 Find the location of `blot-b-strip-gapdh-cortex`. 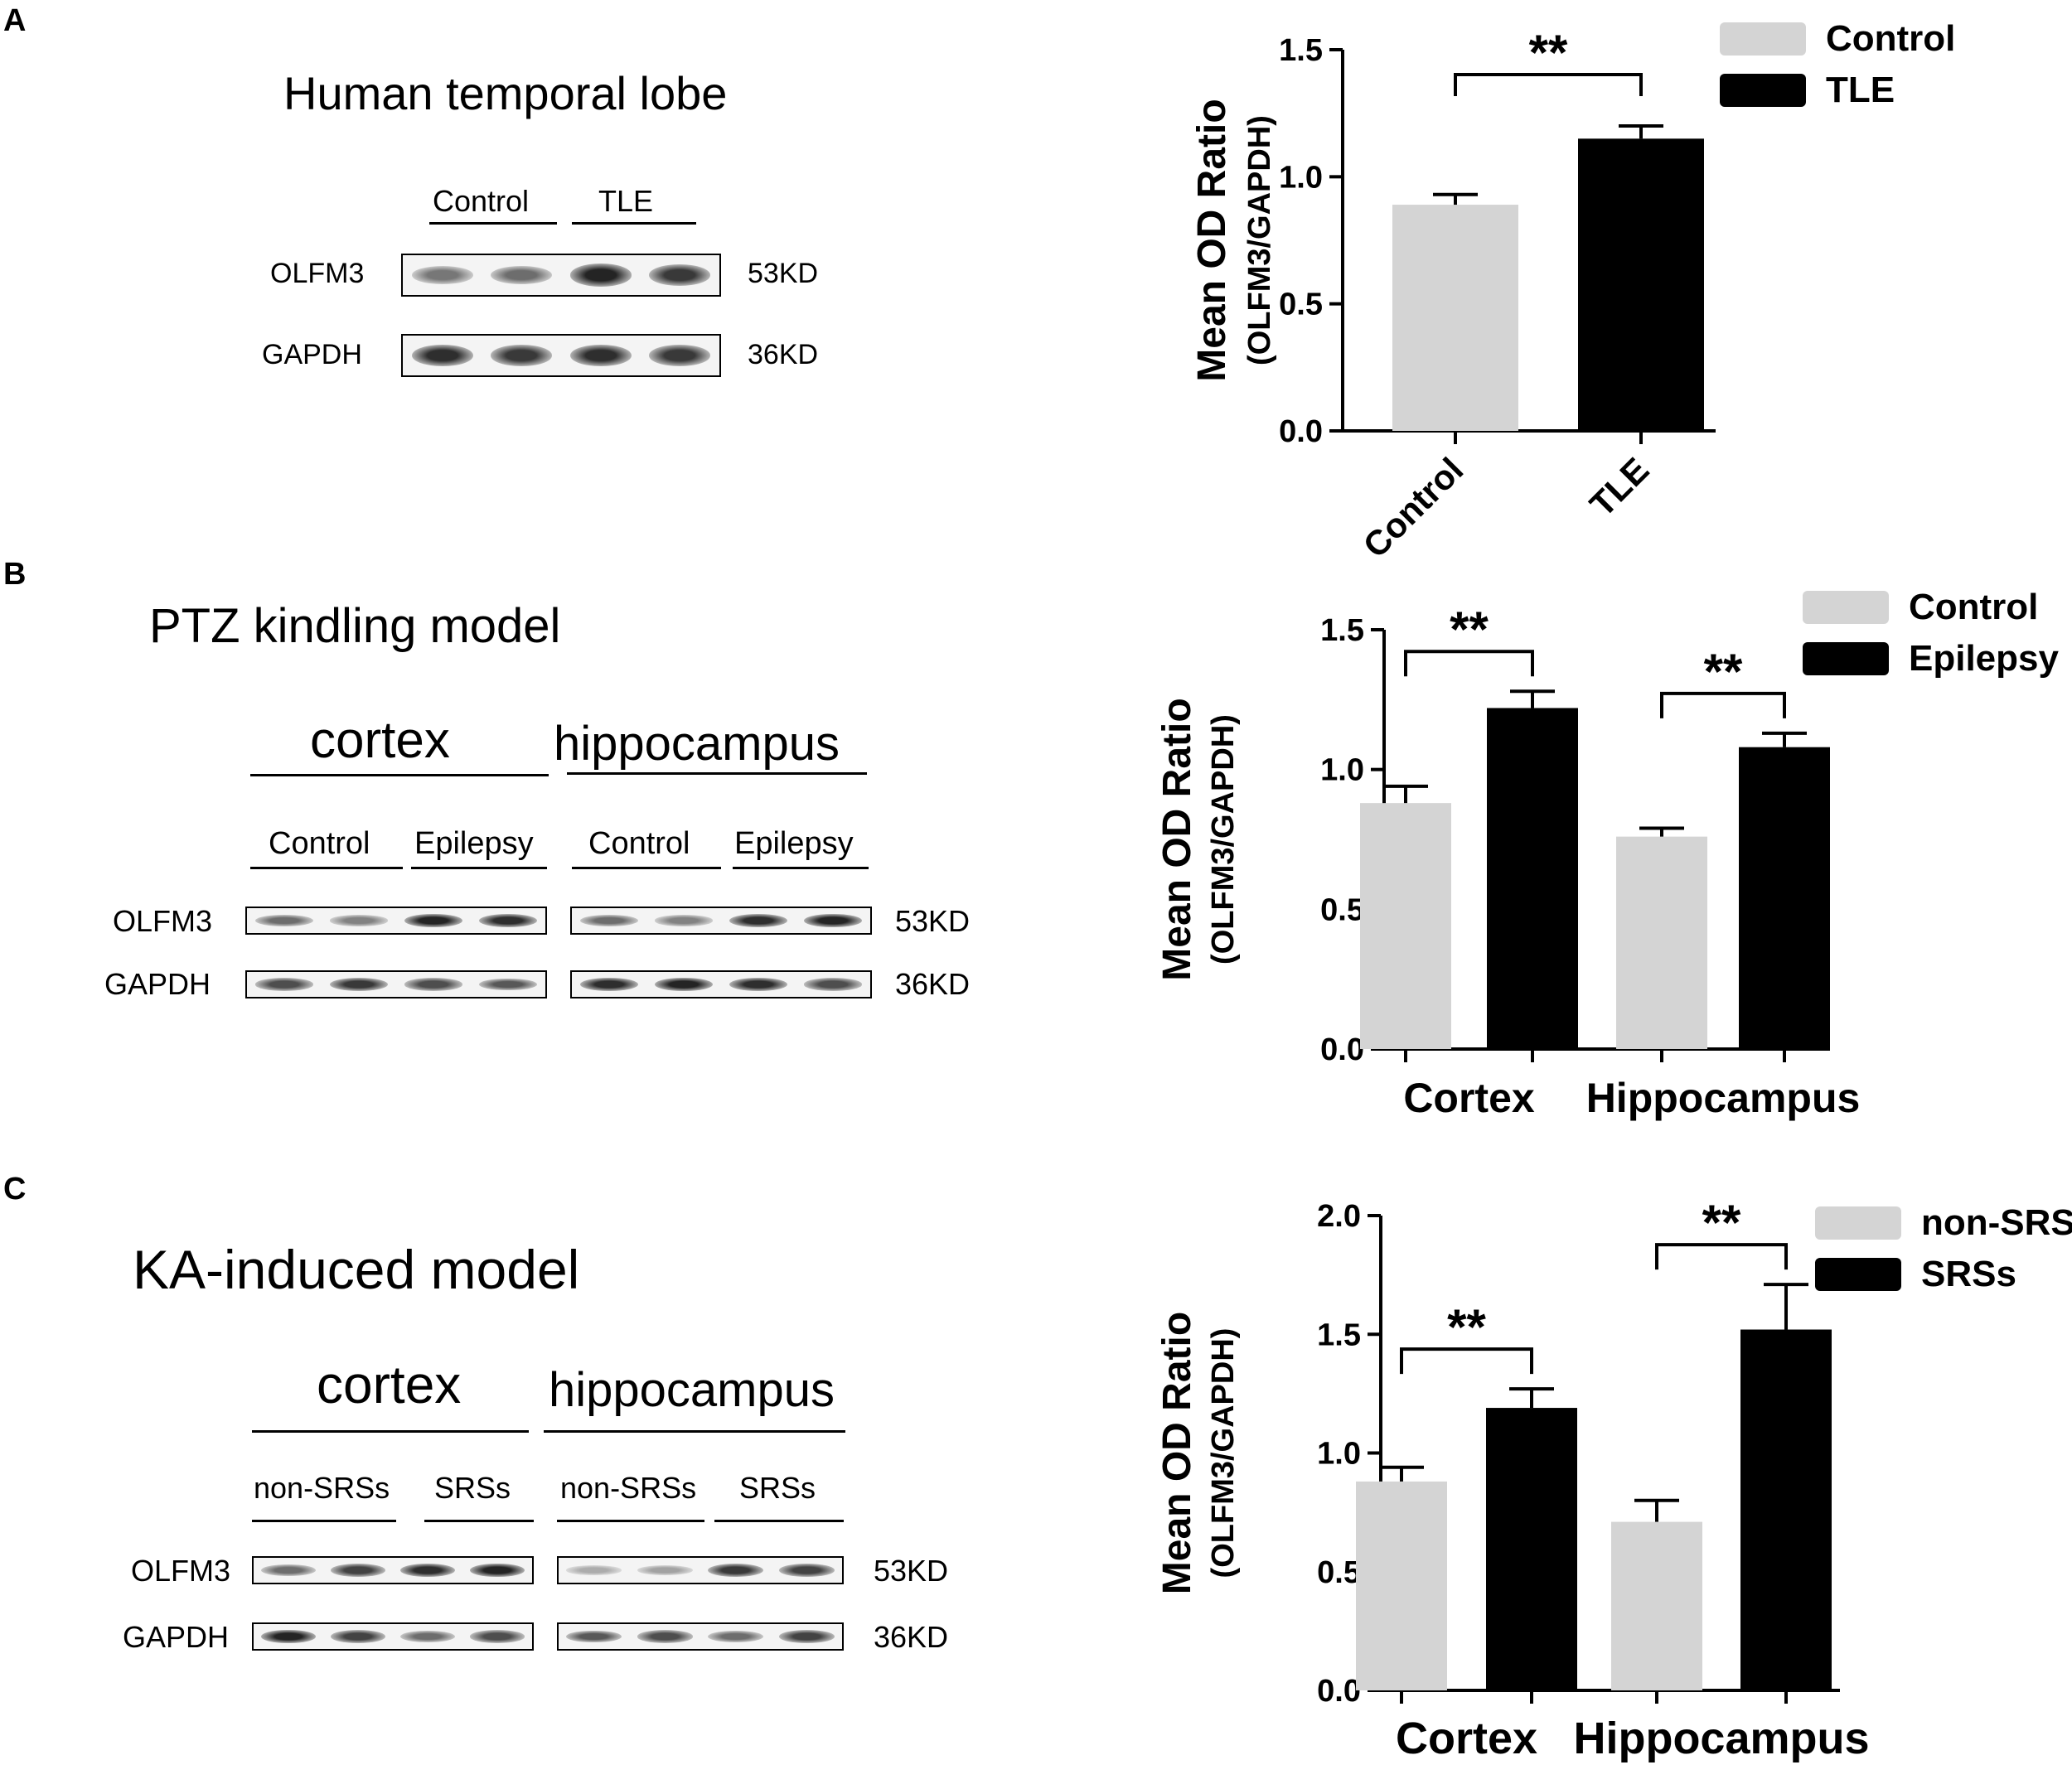

blot-b-strip-gapdh-cortex is located at coordinates (396, 984).